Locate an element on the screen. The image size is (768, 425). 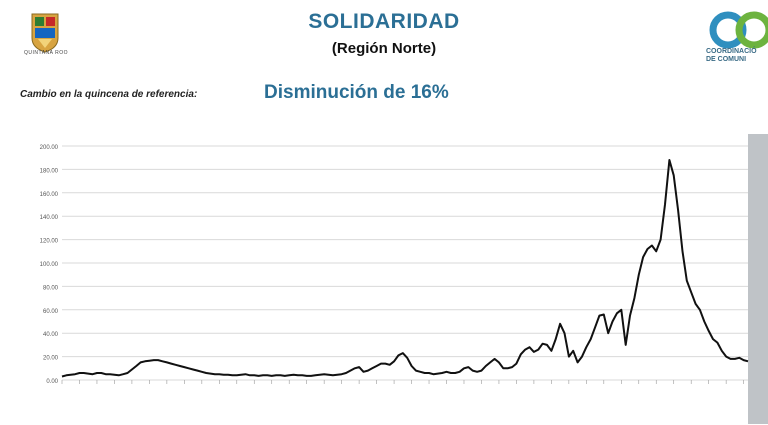
change-value: Disminución de 16% is located at coordinates (356, 92).